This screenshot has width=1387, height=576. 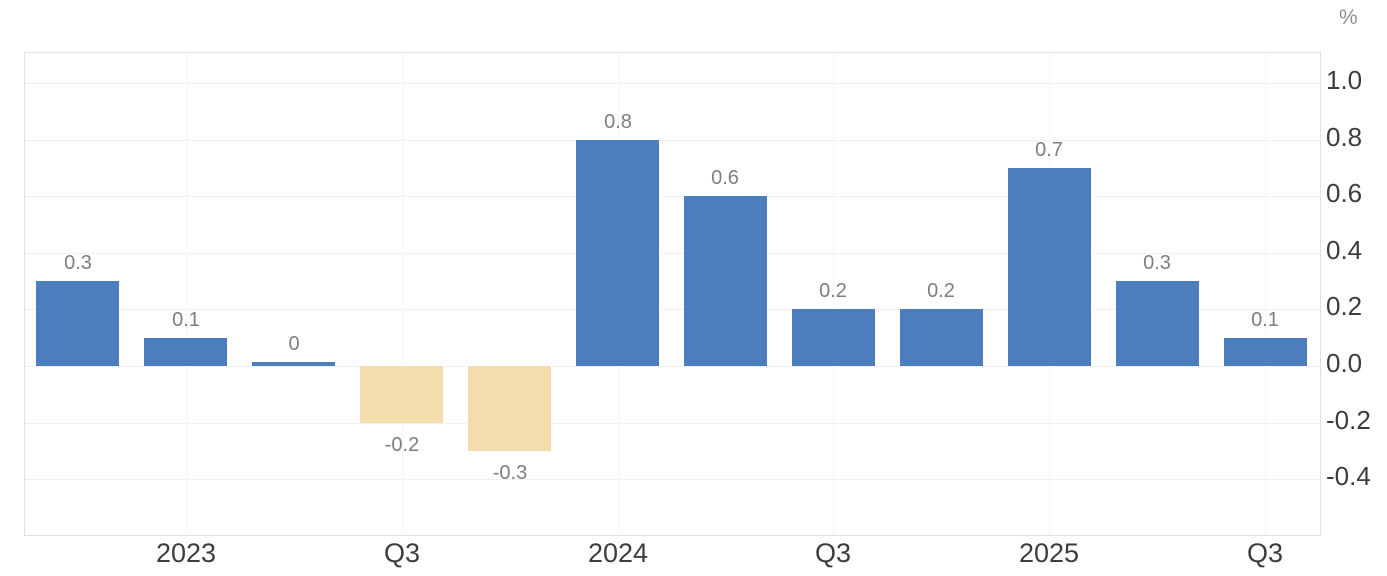 What do you see at coordinates (510, 473) in the screenshot?
I see `bar-value-label: -0.3` at bounding box center [510, 473].